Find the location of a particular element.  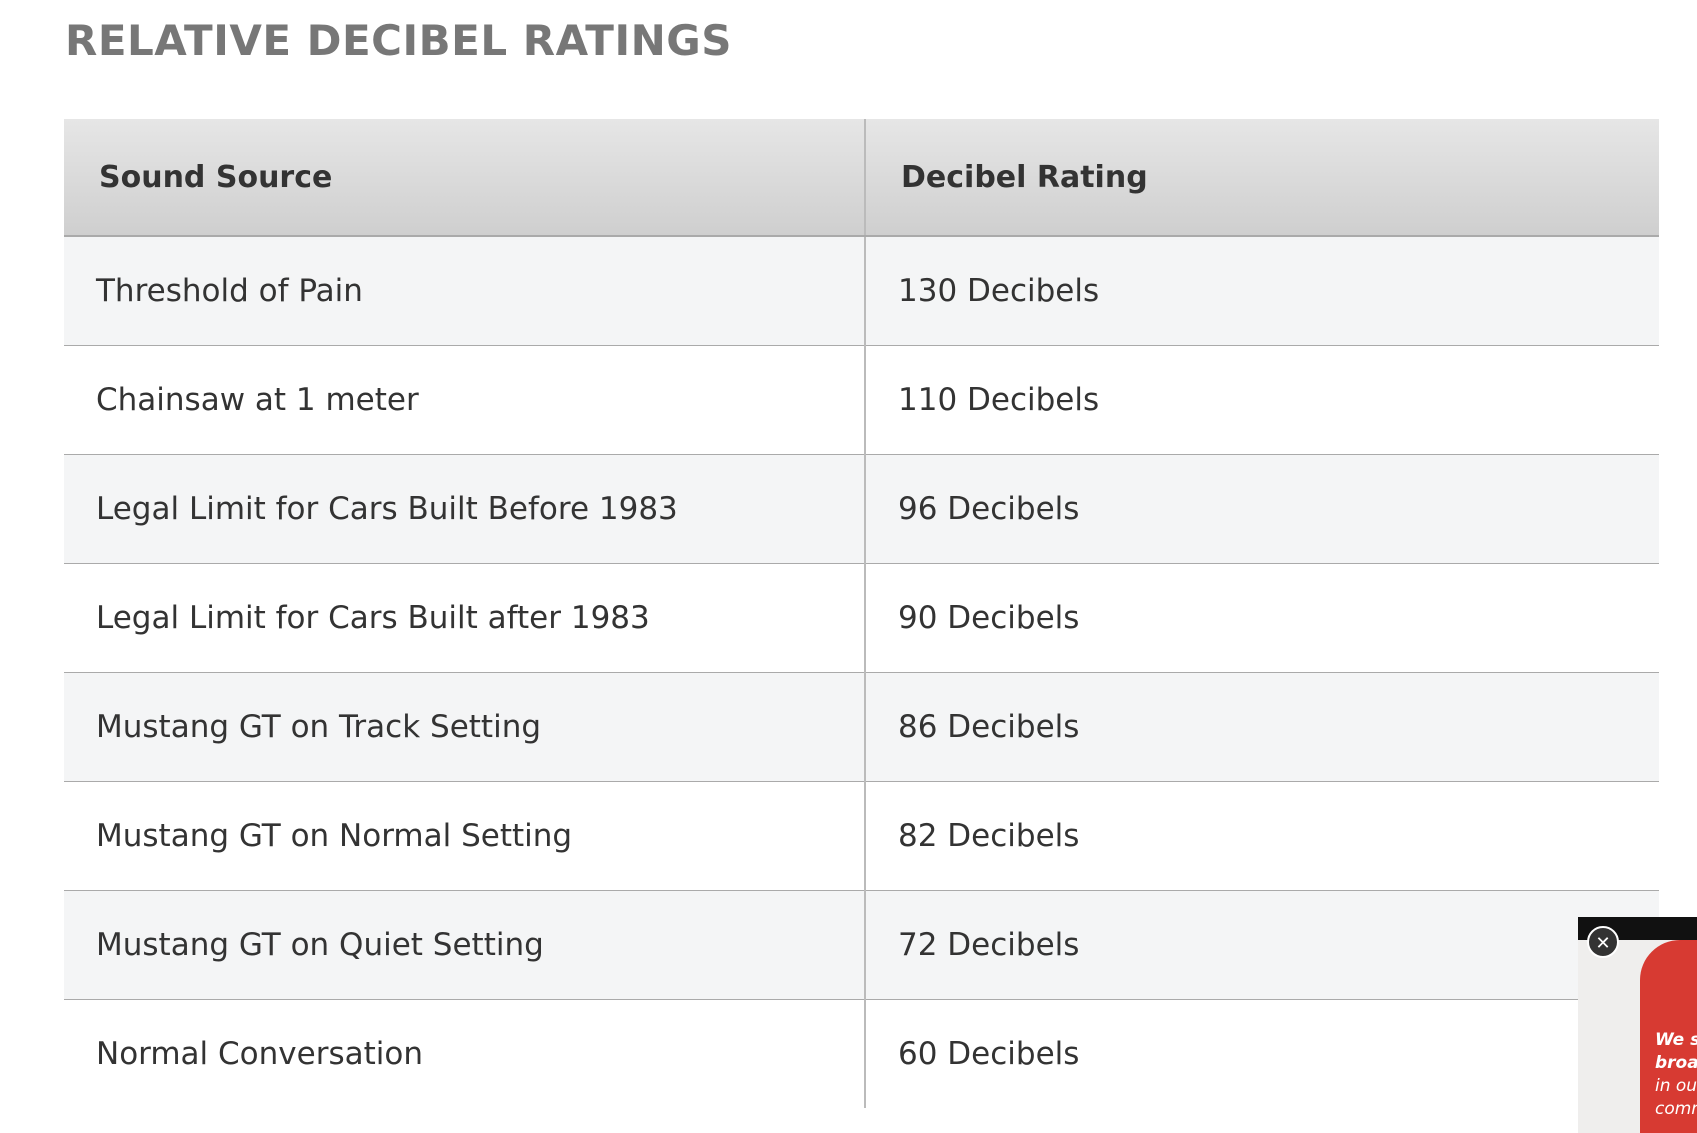

column-header: Decibel Rating is located at coordinates (1262, 178).